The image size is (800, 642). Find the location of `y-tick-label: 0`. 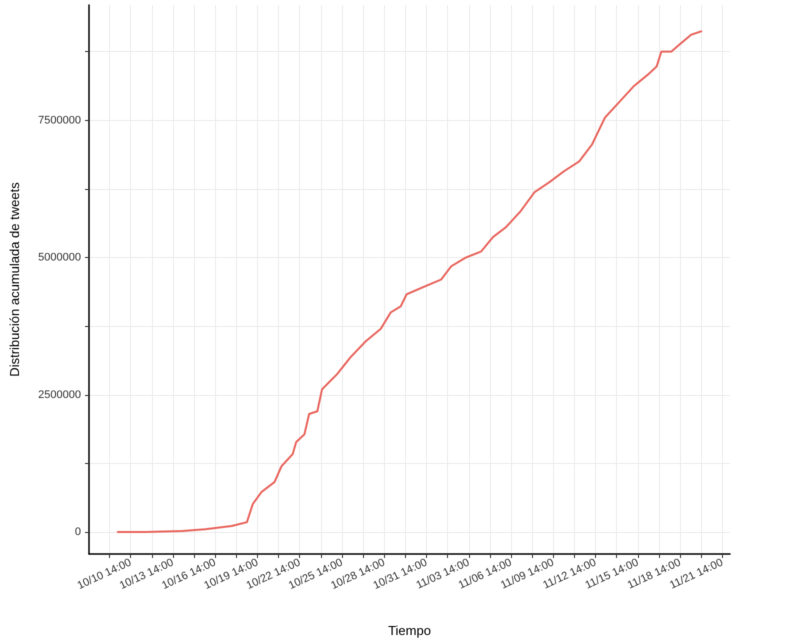

y-tick-label: 0 is located at coordinates (77, 532).